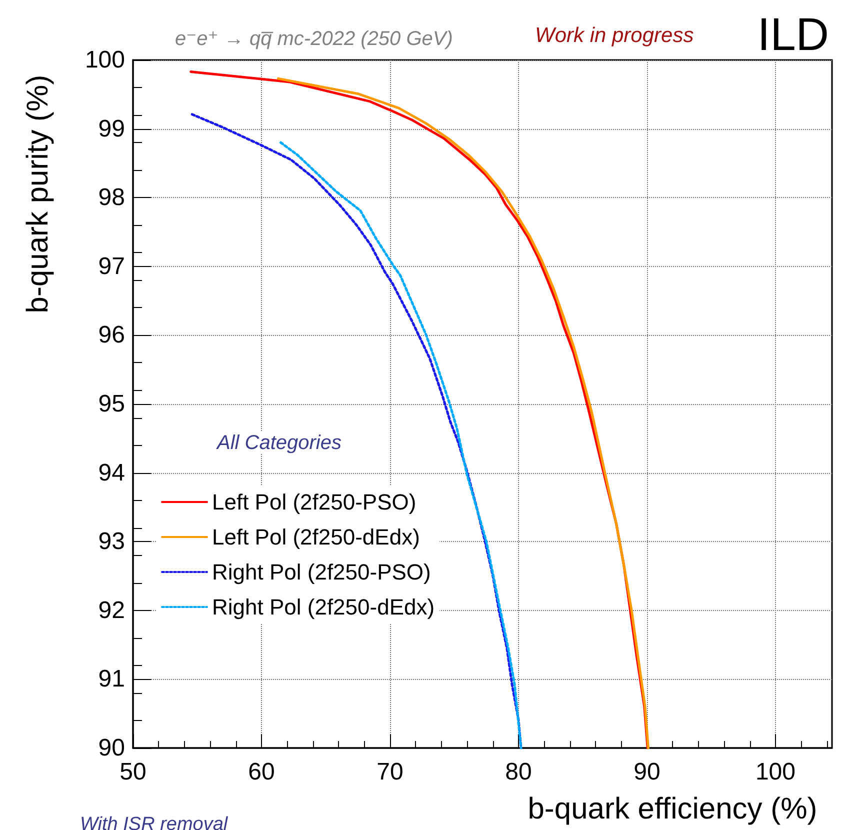  Describe the element at coordinates (111, 404) in the screenshot. I see `y-tick-label: 95` at that location.